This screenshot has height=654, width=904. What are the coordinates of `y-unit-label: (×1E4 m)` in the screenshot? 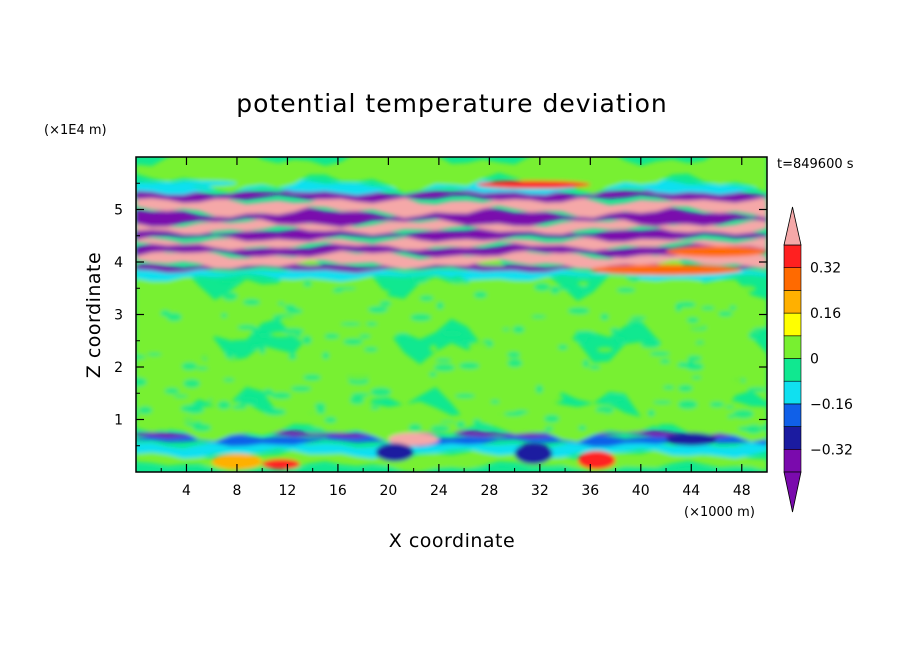 It's located at (75, 130).